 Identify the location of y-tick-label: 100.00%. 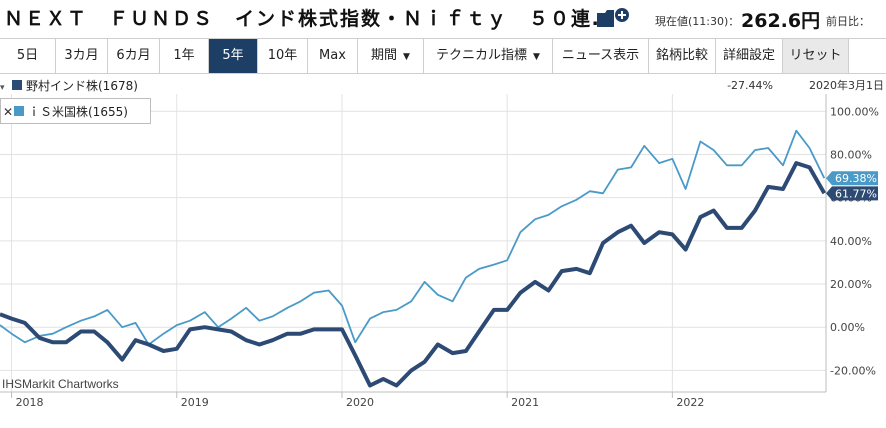
(854, 111).